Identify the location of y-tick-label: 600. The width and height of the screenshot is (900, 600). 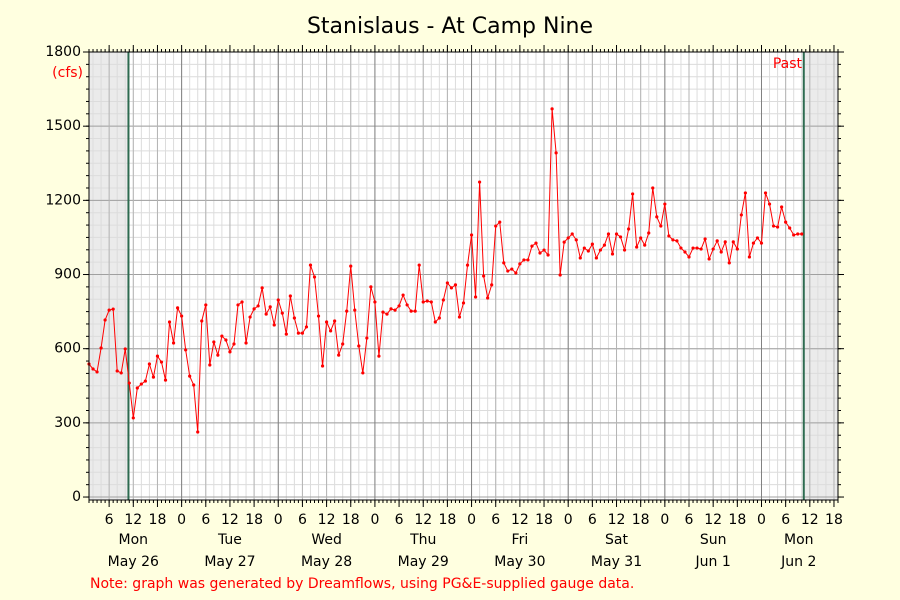
(67, 349).